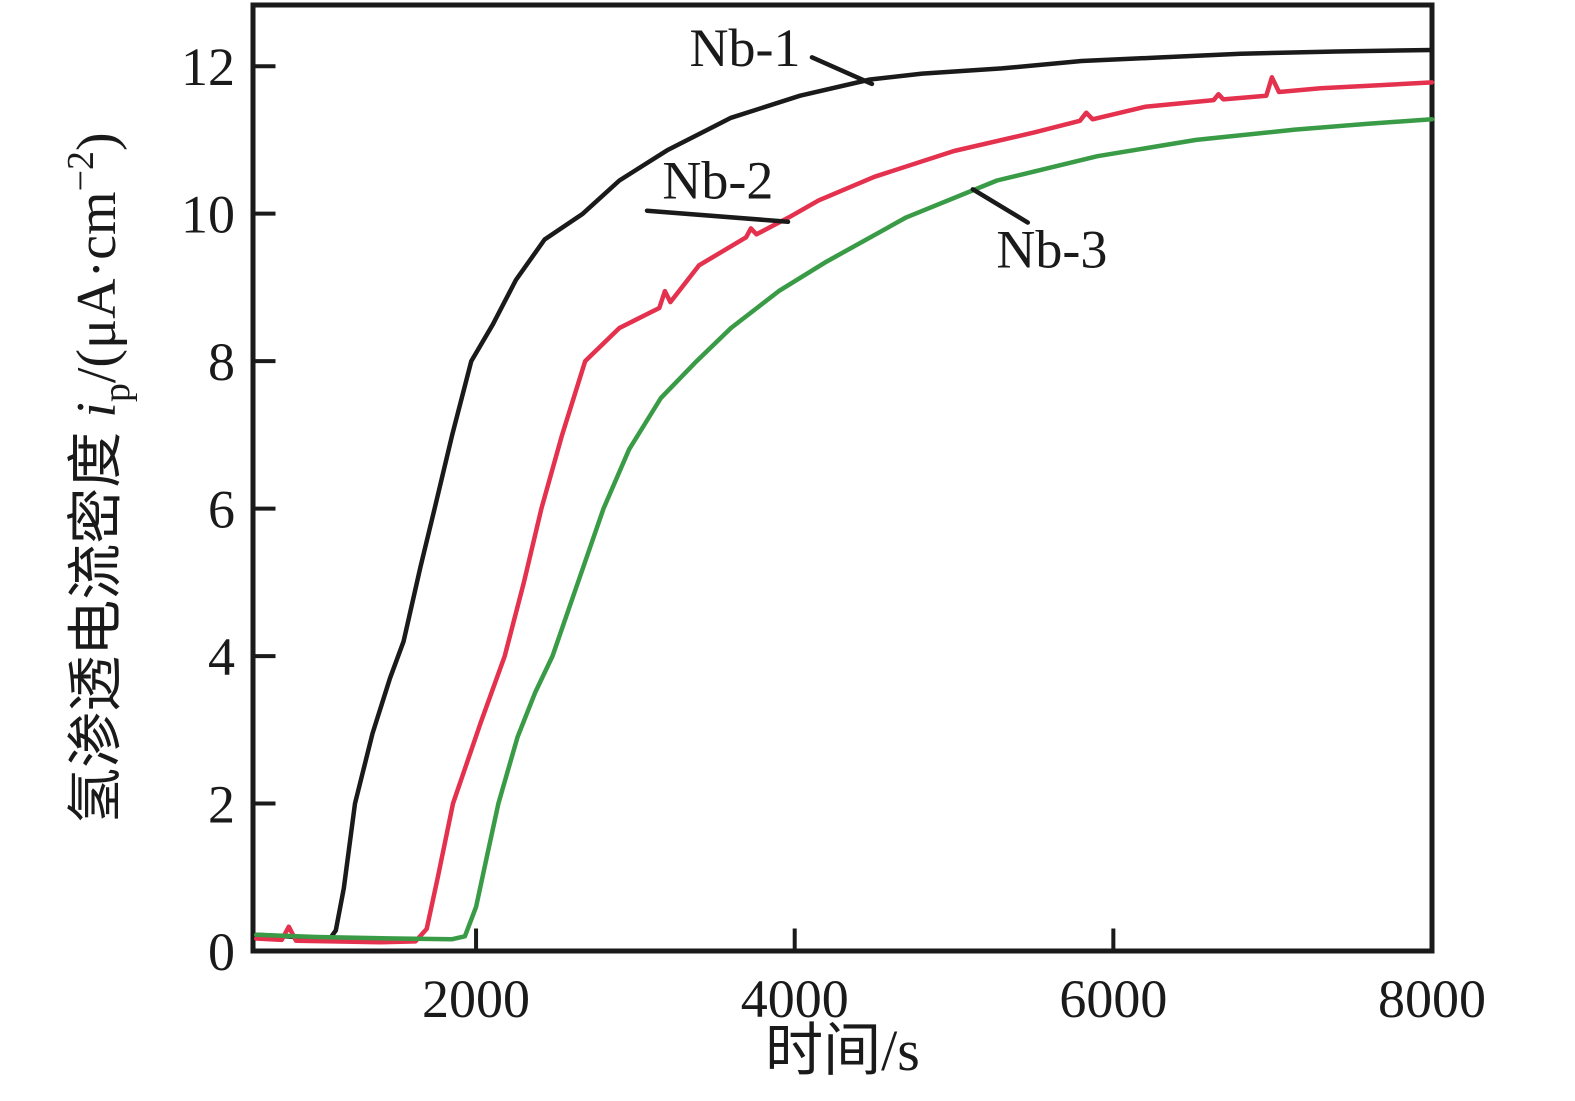  What do you see at coordinates (208, 67) in the screenshot?
I see `y-tick-label: 12` at bounding box center [208, 67].